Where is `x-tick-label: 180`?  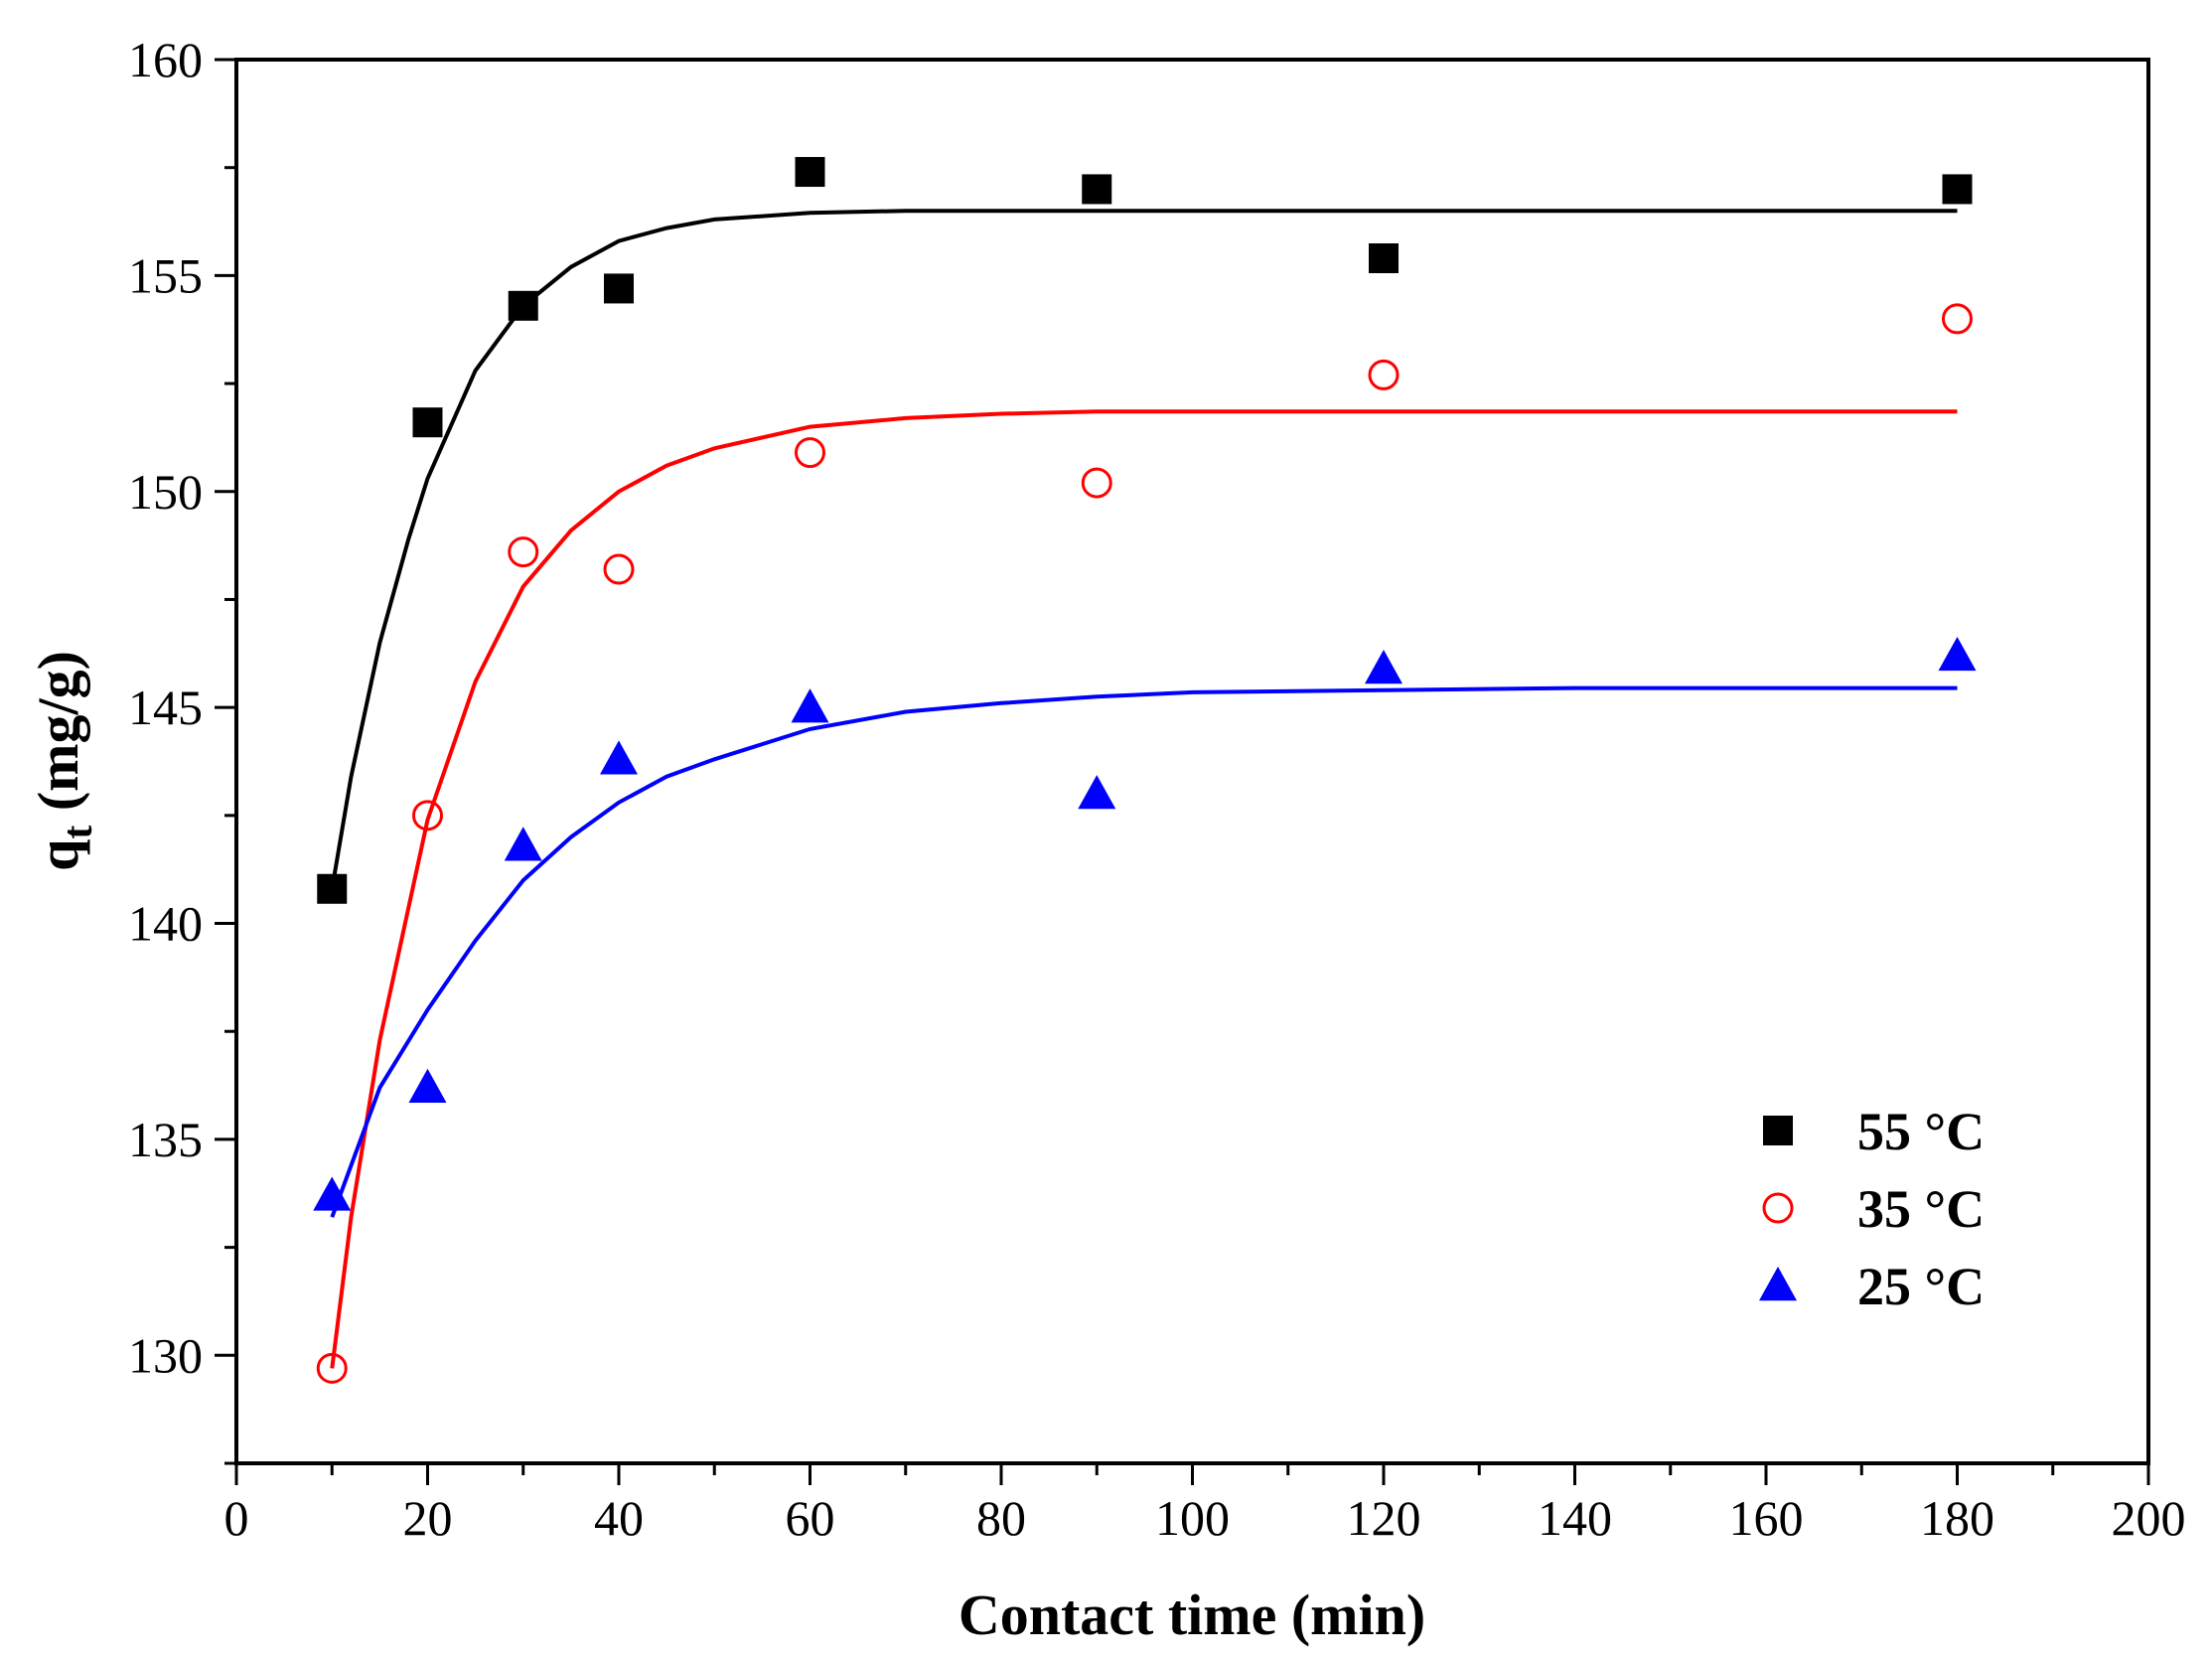 x-tick-label: 180 is located at coordinates (1957, 1518).